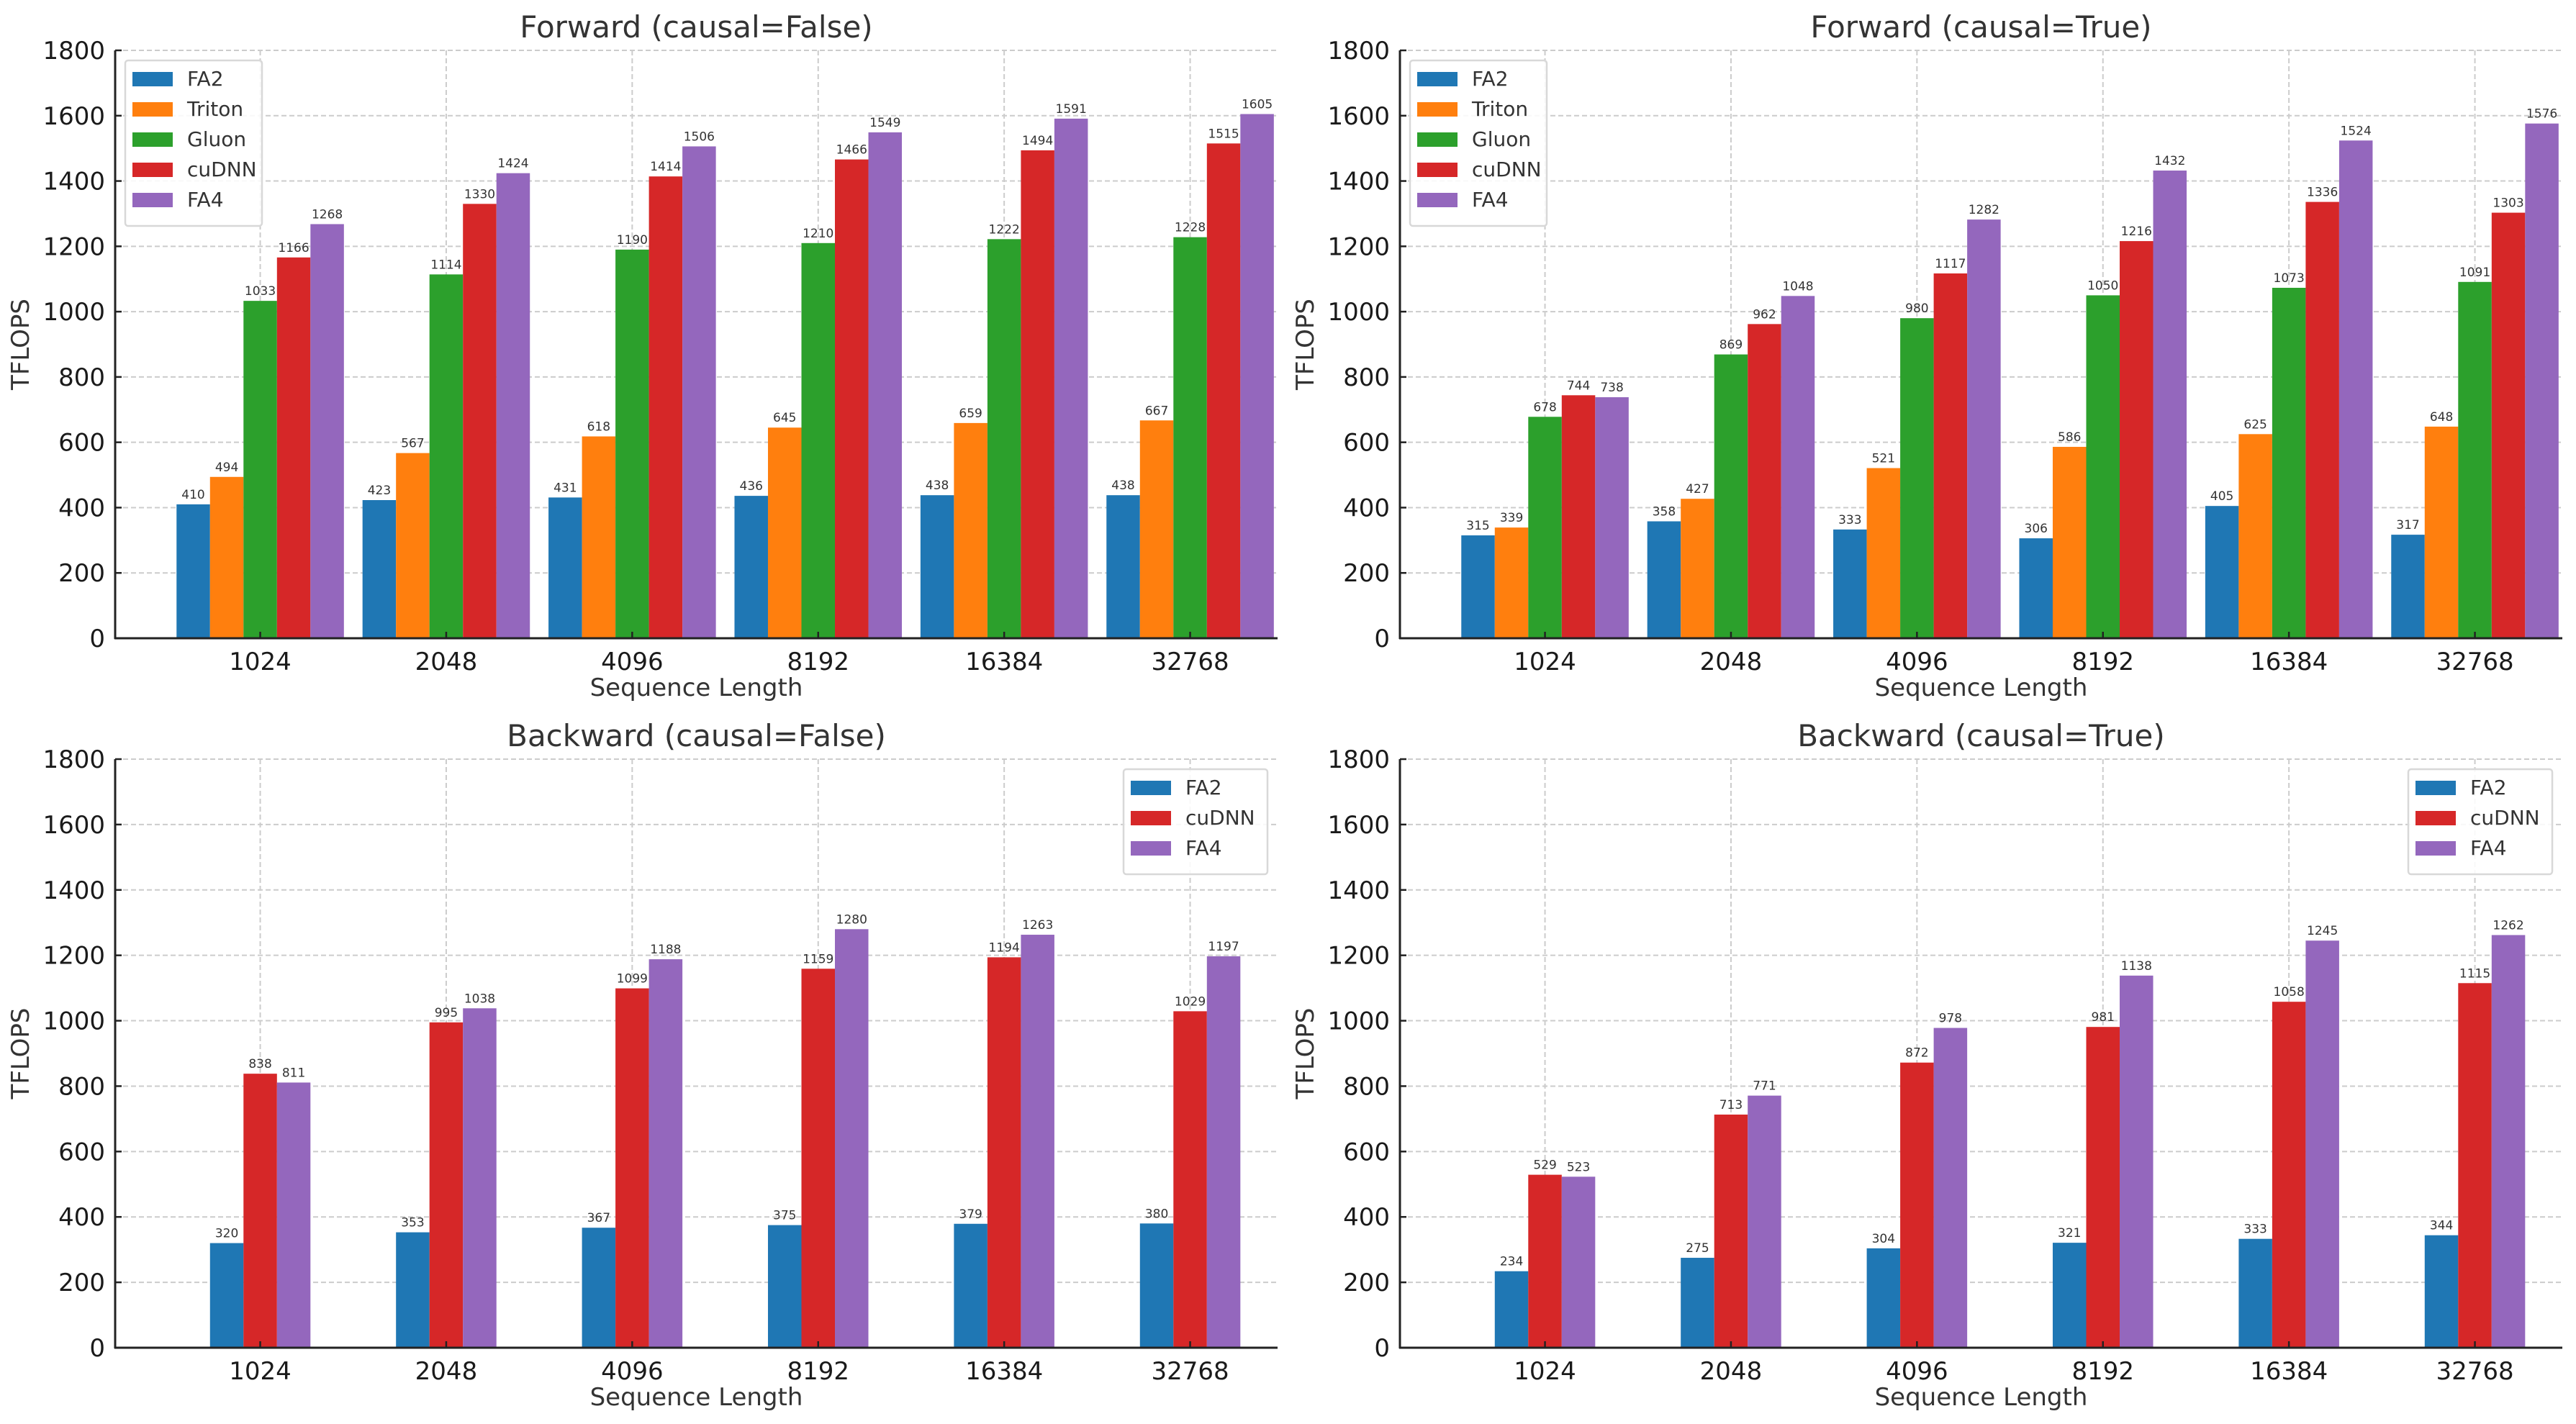  Describe the element at coordinates (1358, 1021) in the screenshot. I see `y-tick-label: 1000` at that location.